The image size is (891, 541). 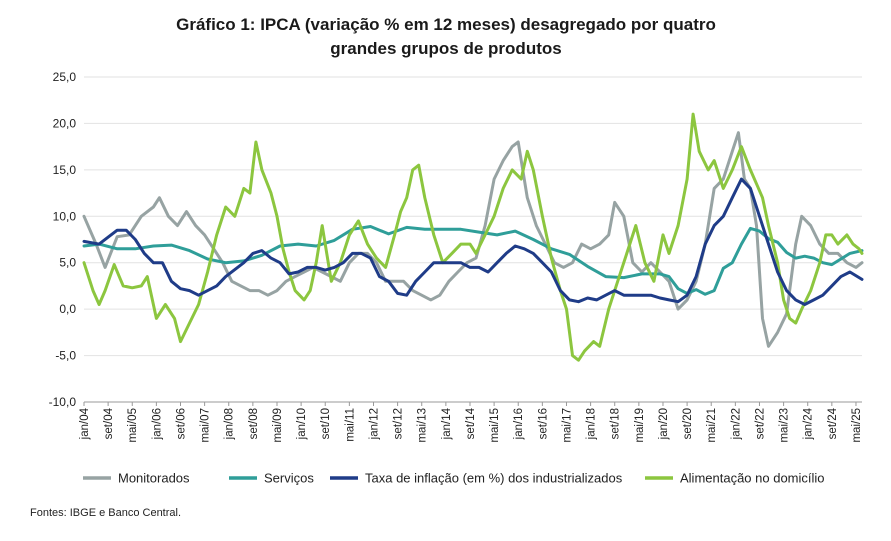 I want to click on y-tick-label: 10,0, so click(x=65, y=216).